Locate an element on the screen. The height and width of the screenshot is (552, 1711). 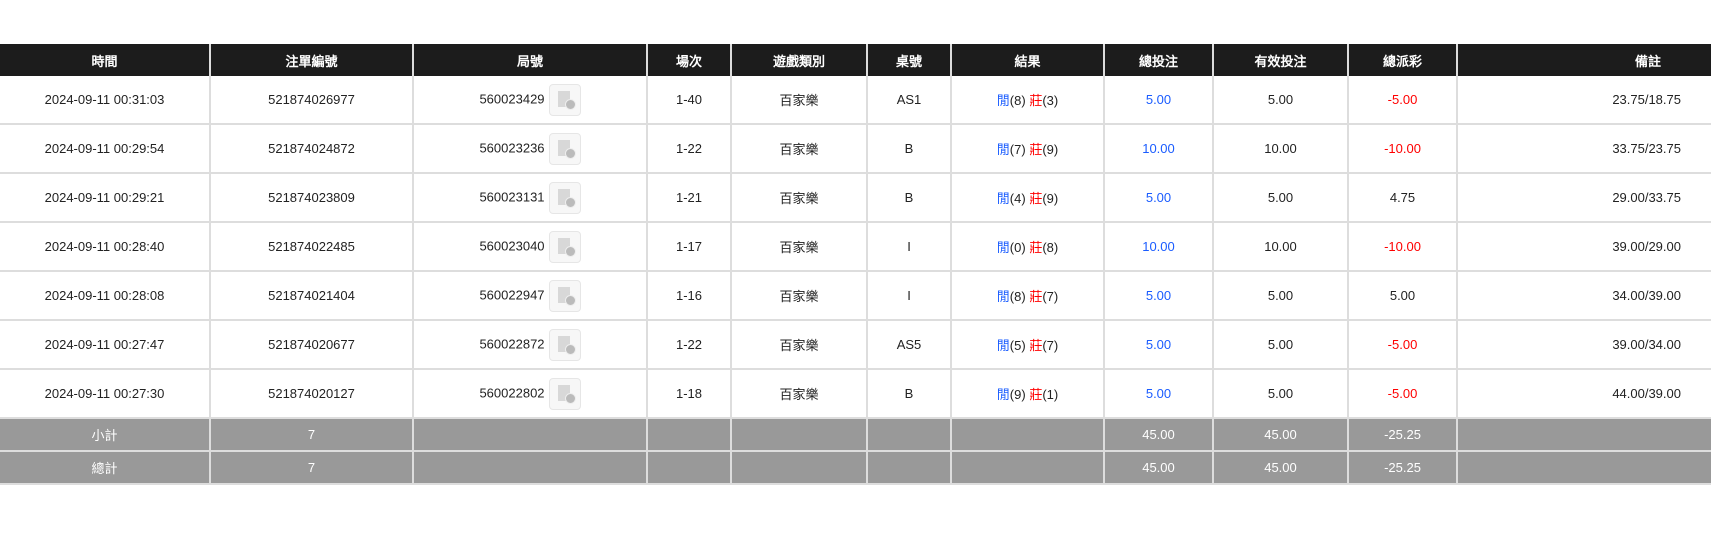
table-no-cell: B is located at coordinates (909, 198).